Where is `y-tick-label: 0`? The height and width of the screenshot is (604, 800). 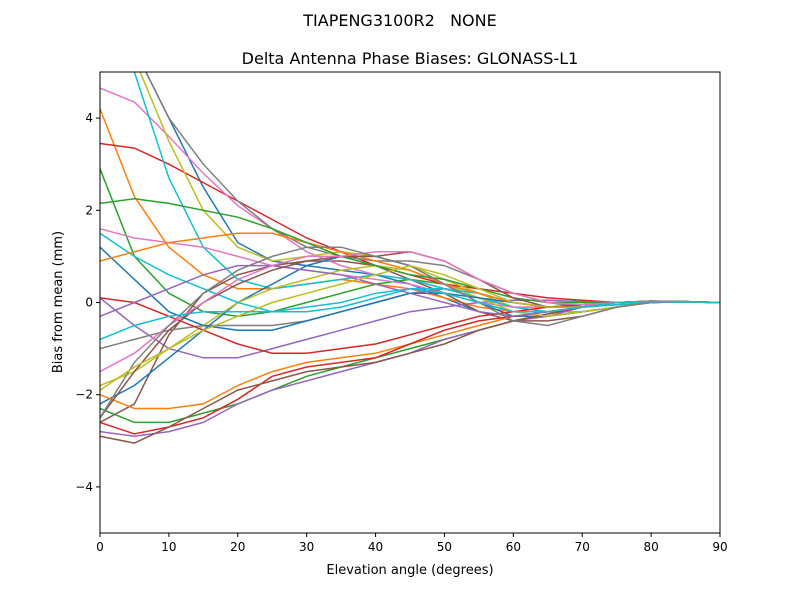 y-tick-label: 0 is located at coordinates (89, 303).